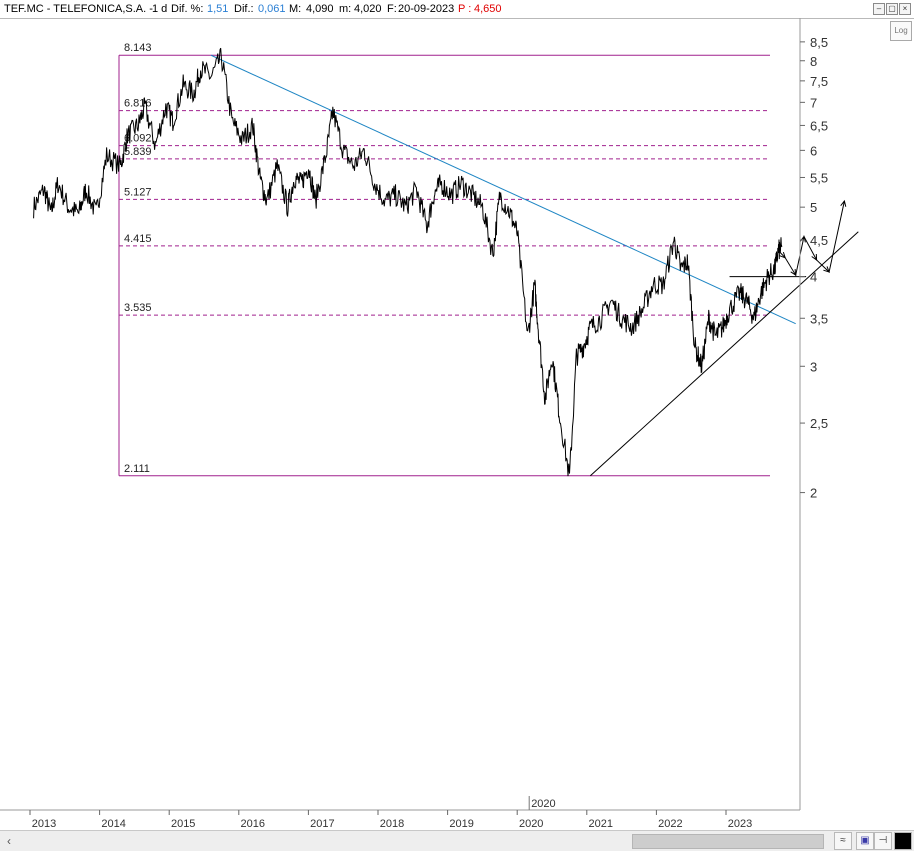  What do you see at coordinates (253, 824) in the screenshot?
I see `x-tick-label: 2016` at bounding box center [253, 824].